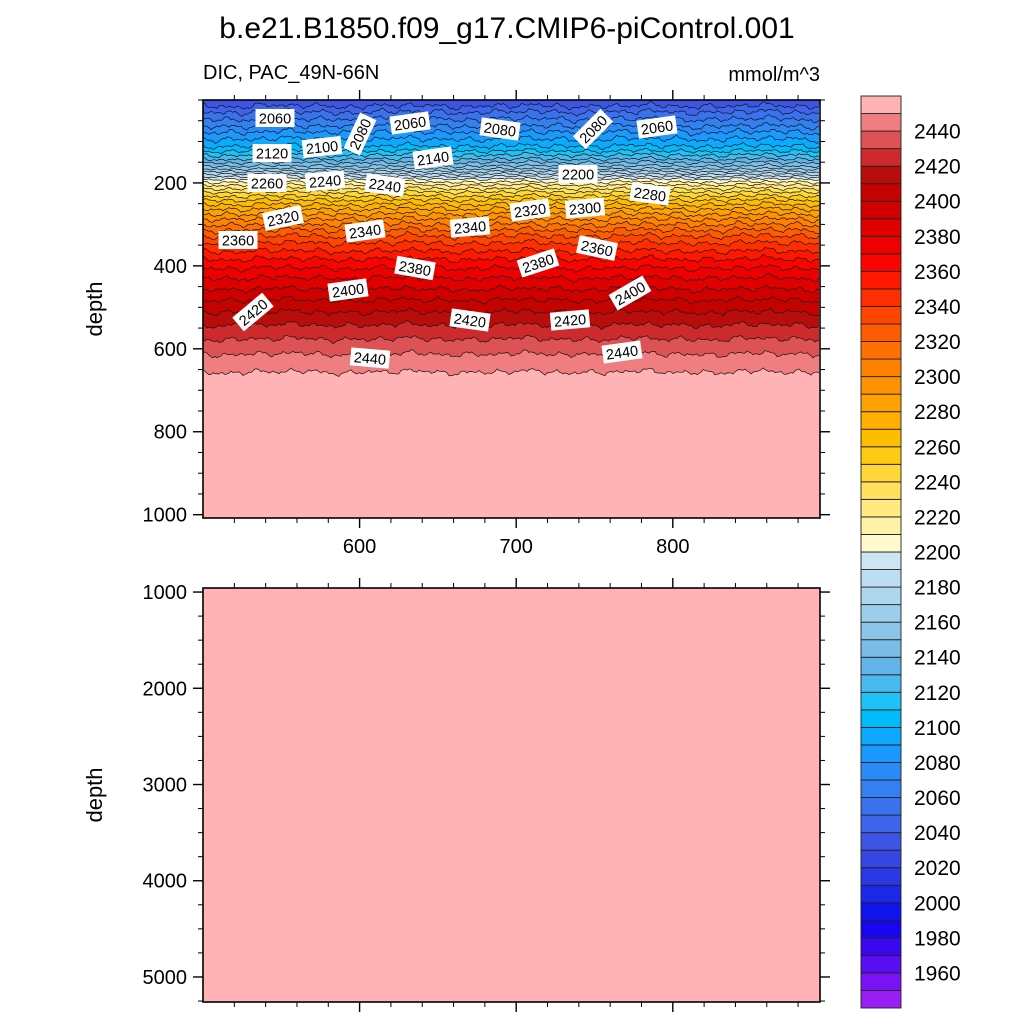 The image size is (1024, 1024). I want to click on svg-text: 2420, so click(470, 321).